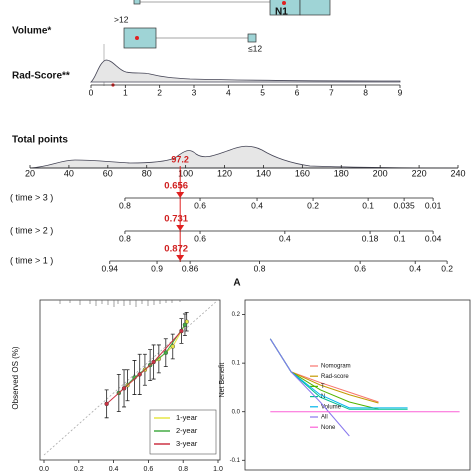 The width and height of the screenshot is (474, 474). I want to click on row-label: Volume*, so click(31, 31).